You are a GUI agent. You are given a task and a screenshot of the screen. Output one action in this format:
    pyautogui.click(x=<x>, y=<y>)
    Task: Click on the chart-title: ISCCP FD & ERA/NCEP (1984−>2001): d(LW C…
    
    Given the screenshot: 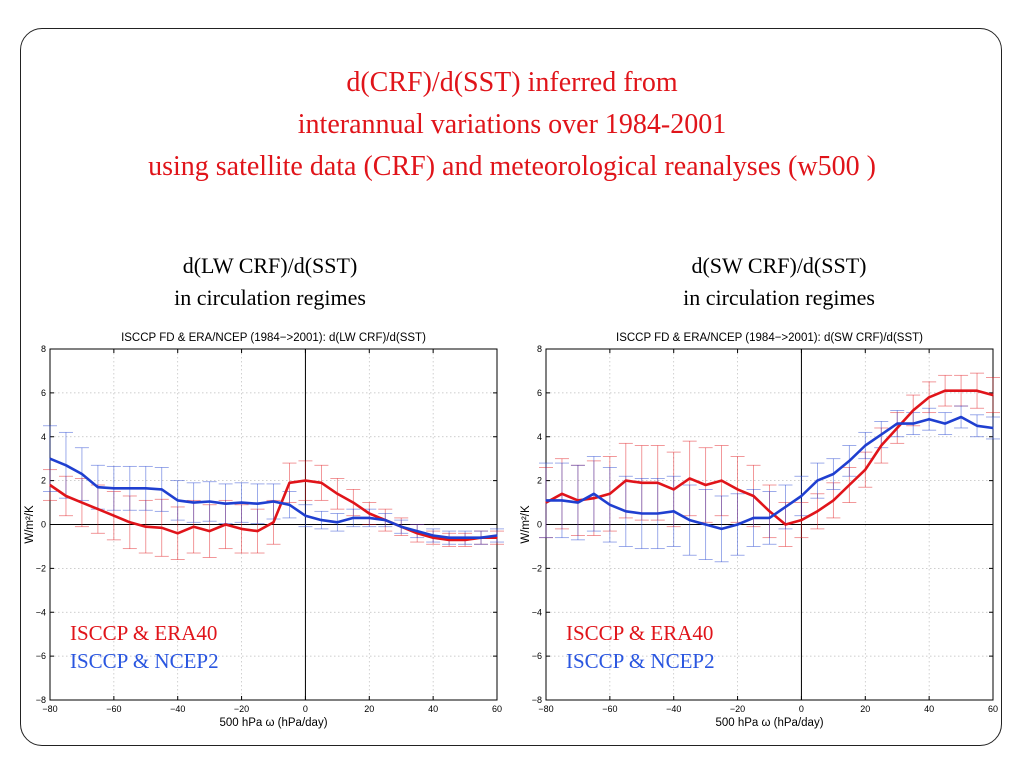 What is the action you would take?
    pyautogui.click(x=273, y=338)
    